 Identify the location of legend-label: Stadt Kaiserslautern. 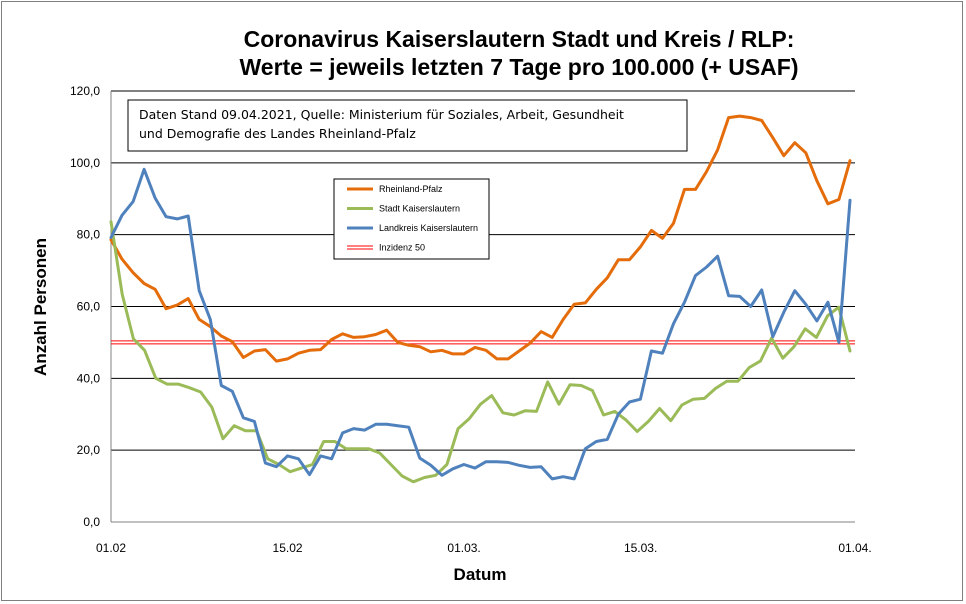
(419, 209).